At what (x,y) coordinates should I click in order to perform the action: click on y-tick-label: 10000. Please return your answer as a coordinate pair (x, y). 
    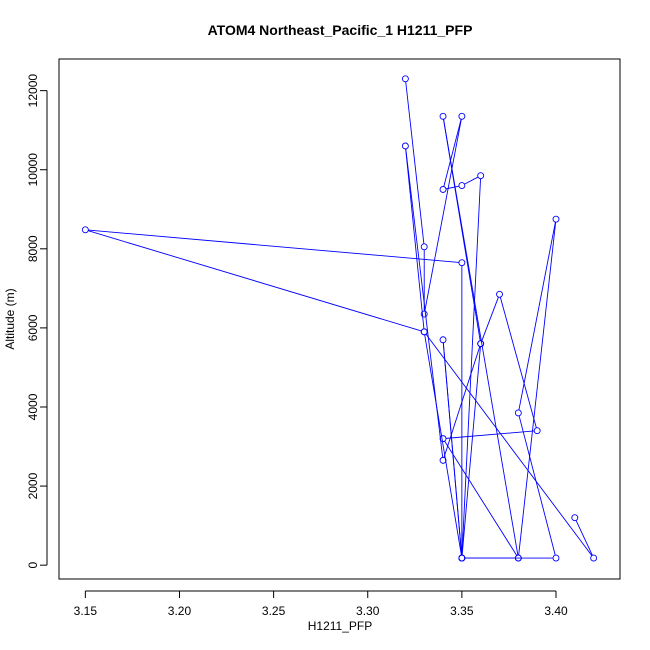
    Looking at the image, I should click on (33, 170).